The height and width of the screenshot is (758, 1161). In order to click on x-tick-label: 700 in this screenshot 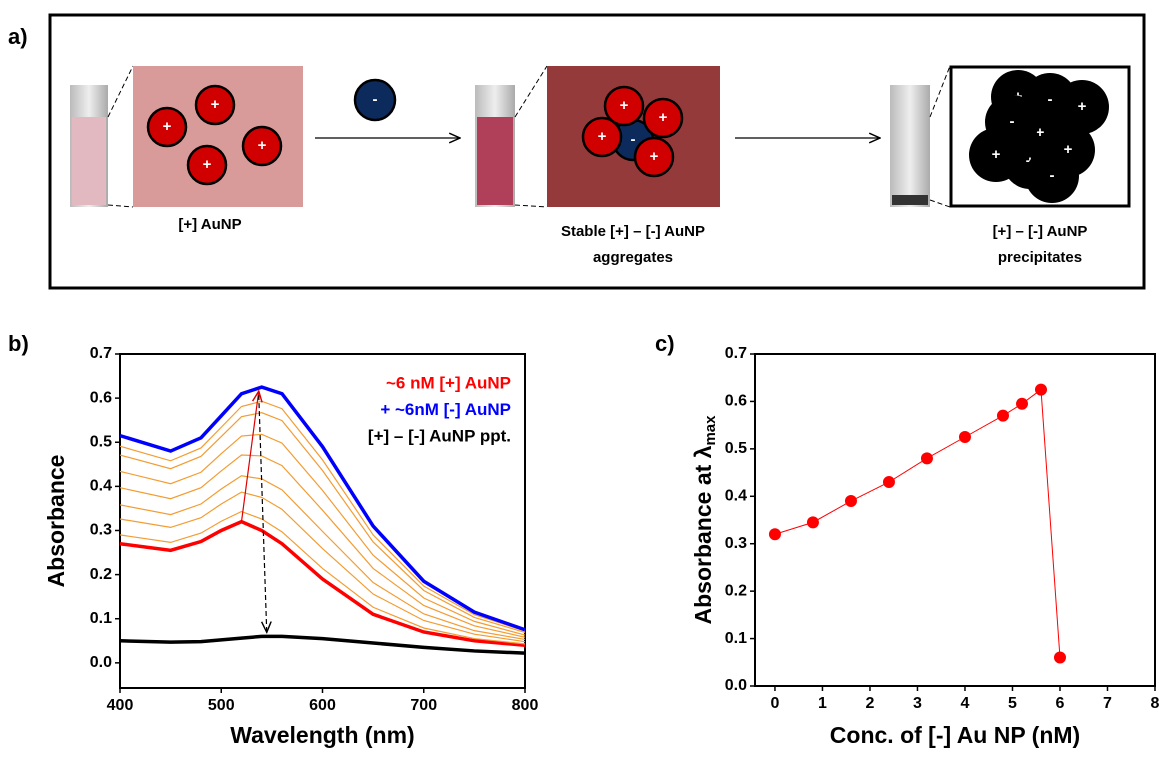, I will do `click(423, 705)`.